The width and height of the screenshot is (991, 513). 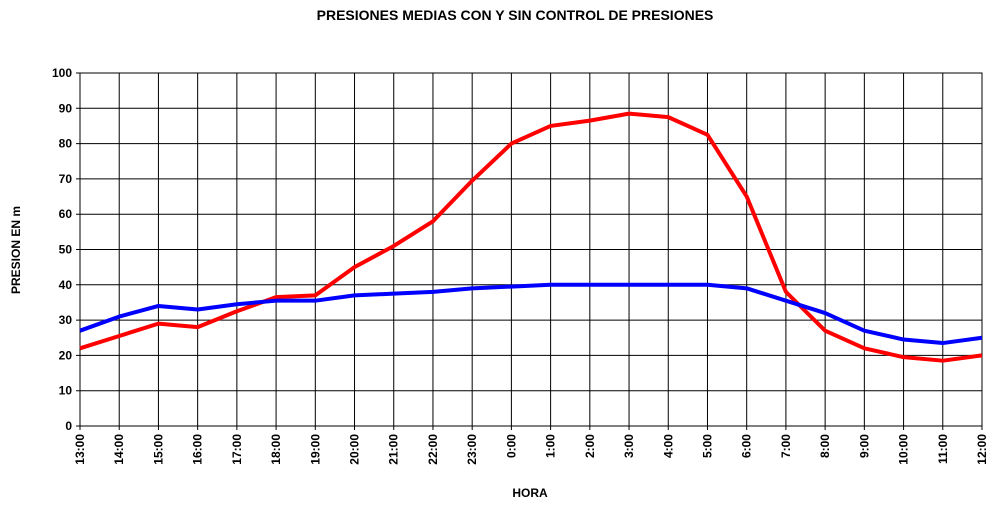 I want to click on x-tick-label: 11:00, so click(x=943, y=449).